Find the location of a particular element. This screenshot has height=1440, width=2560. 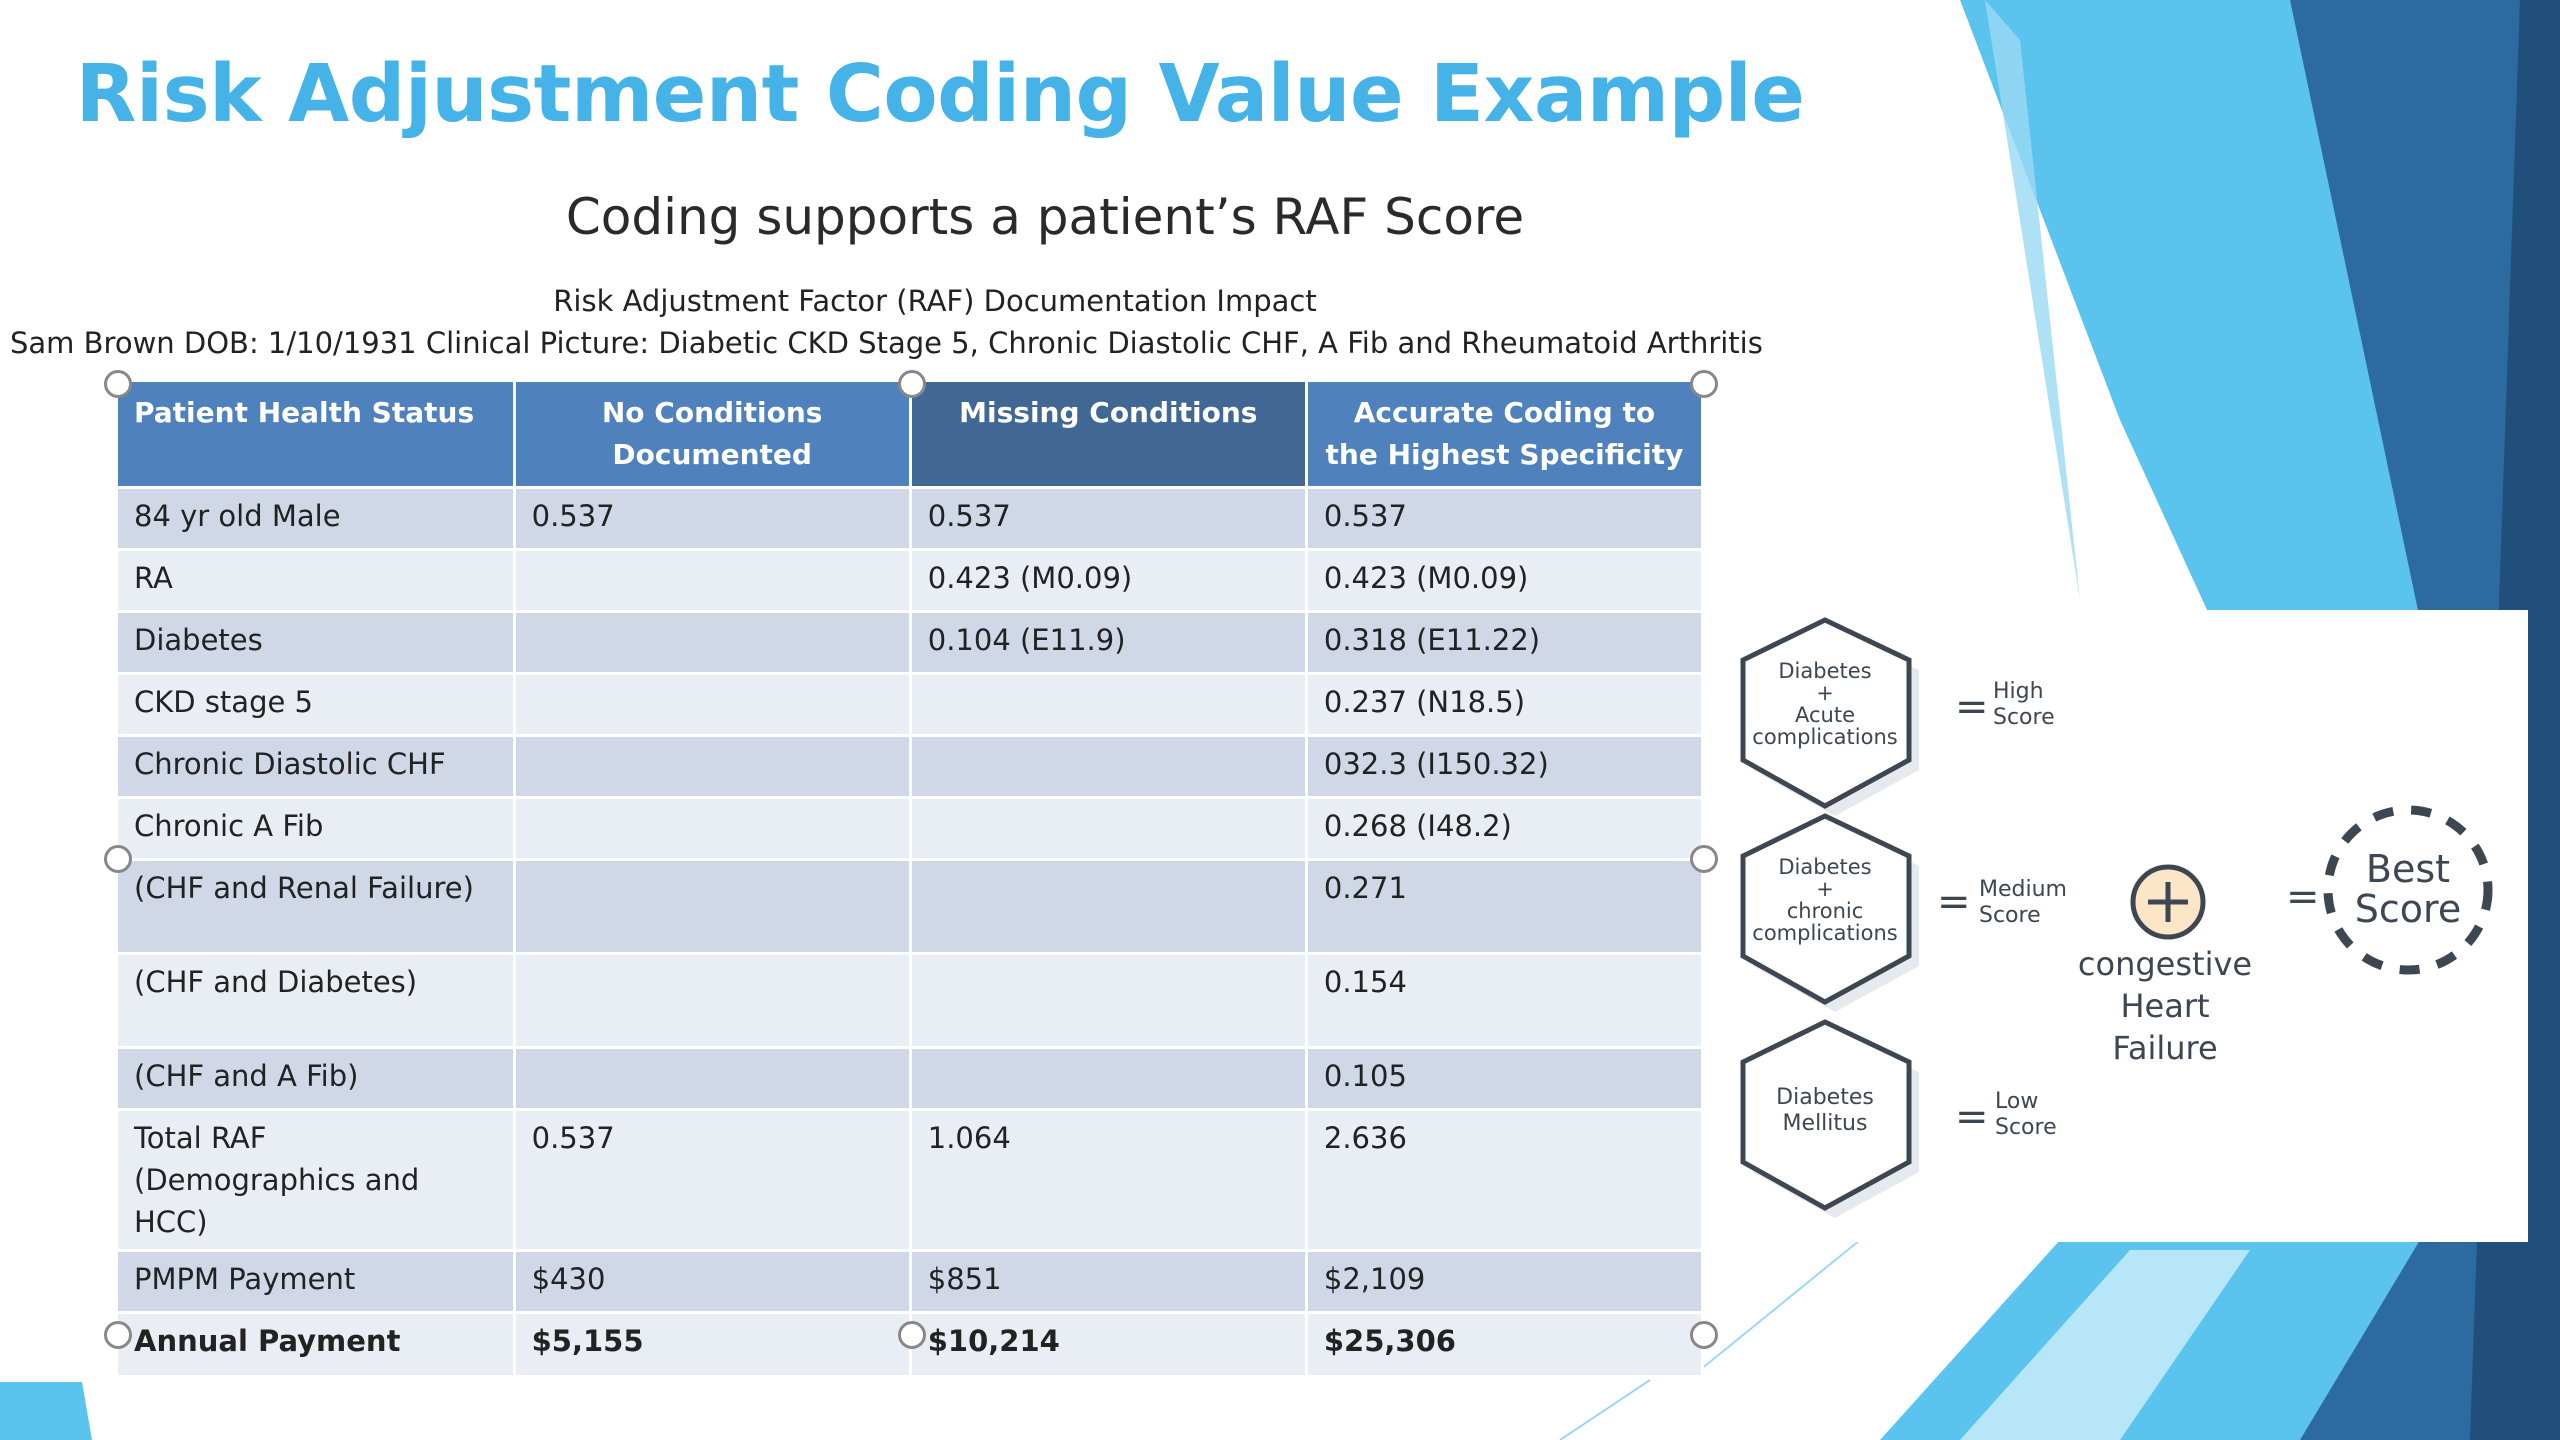

hexagon-acute-complications: Diabetes + Acute complications is located at coordinates (1829, 716).